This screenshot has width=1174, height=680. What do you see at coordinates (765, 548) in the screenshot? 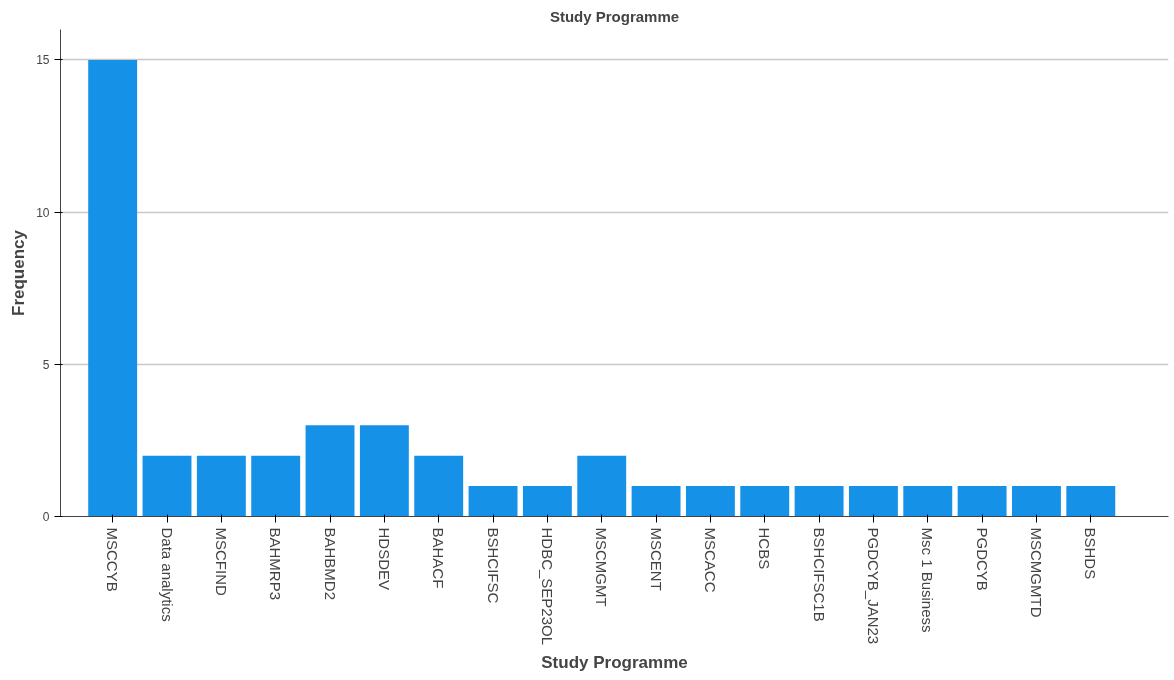
I see `x-tick-label: HCBS` at bounding box center [765, 548].